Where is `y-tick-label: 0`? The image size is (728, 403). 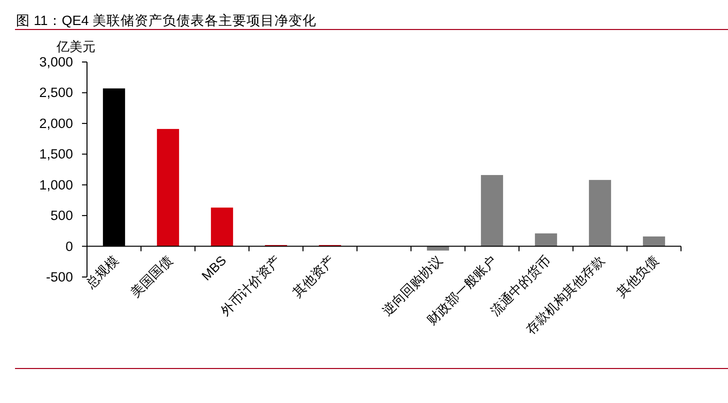
y-tick-label: 0 is located at coordinates (69, 246).